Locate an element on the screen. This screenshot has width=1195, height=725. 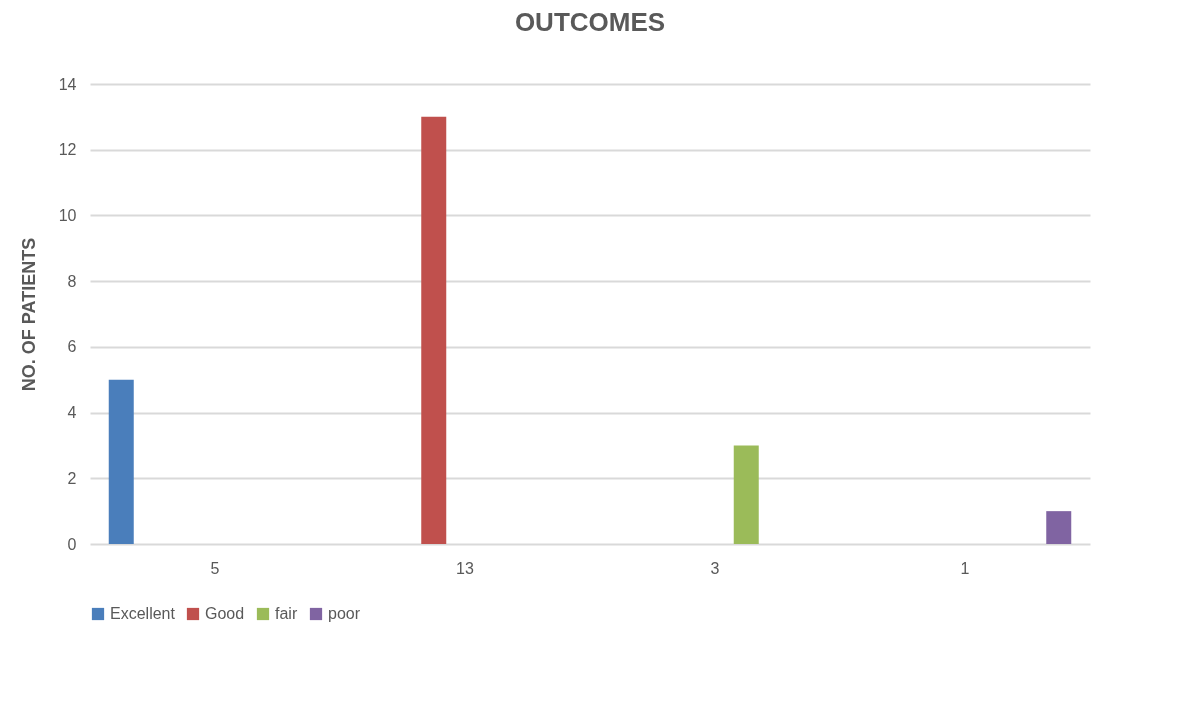
y-tick-label: 2 is located at coordinates (72, 478).